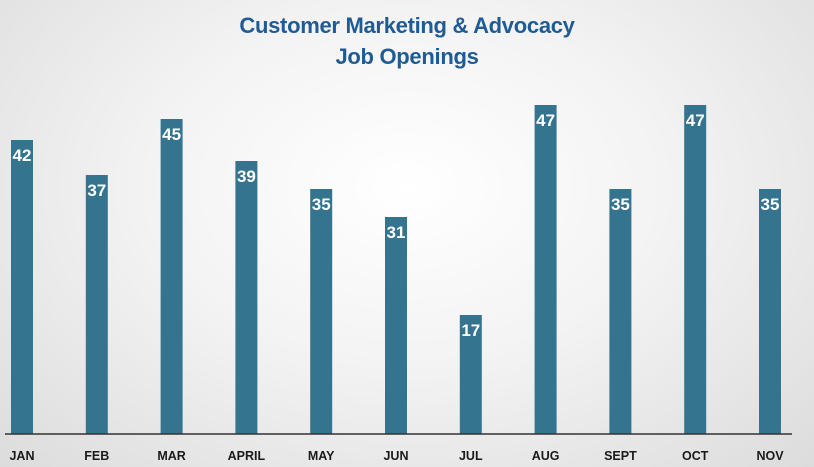 Image resolution: width=814 pixels, height=467 pixels. I want to click on data-label-feb: 37, so click(96, 190).